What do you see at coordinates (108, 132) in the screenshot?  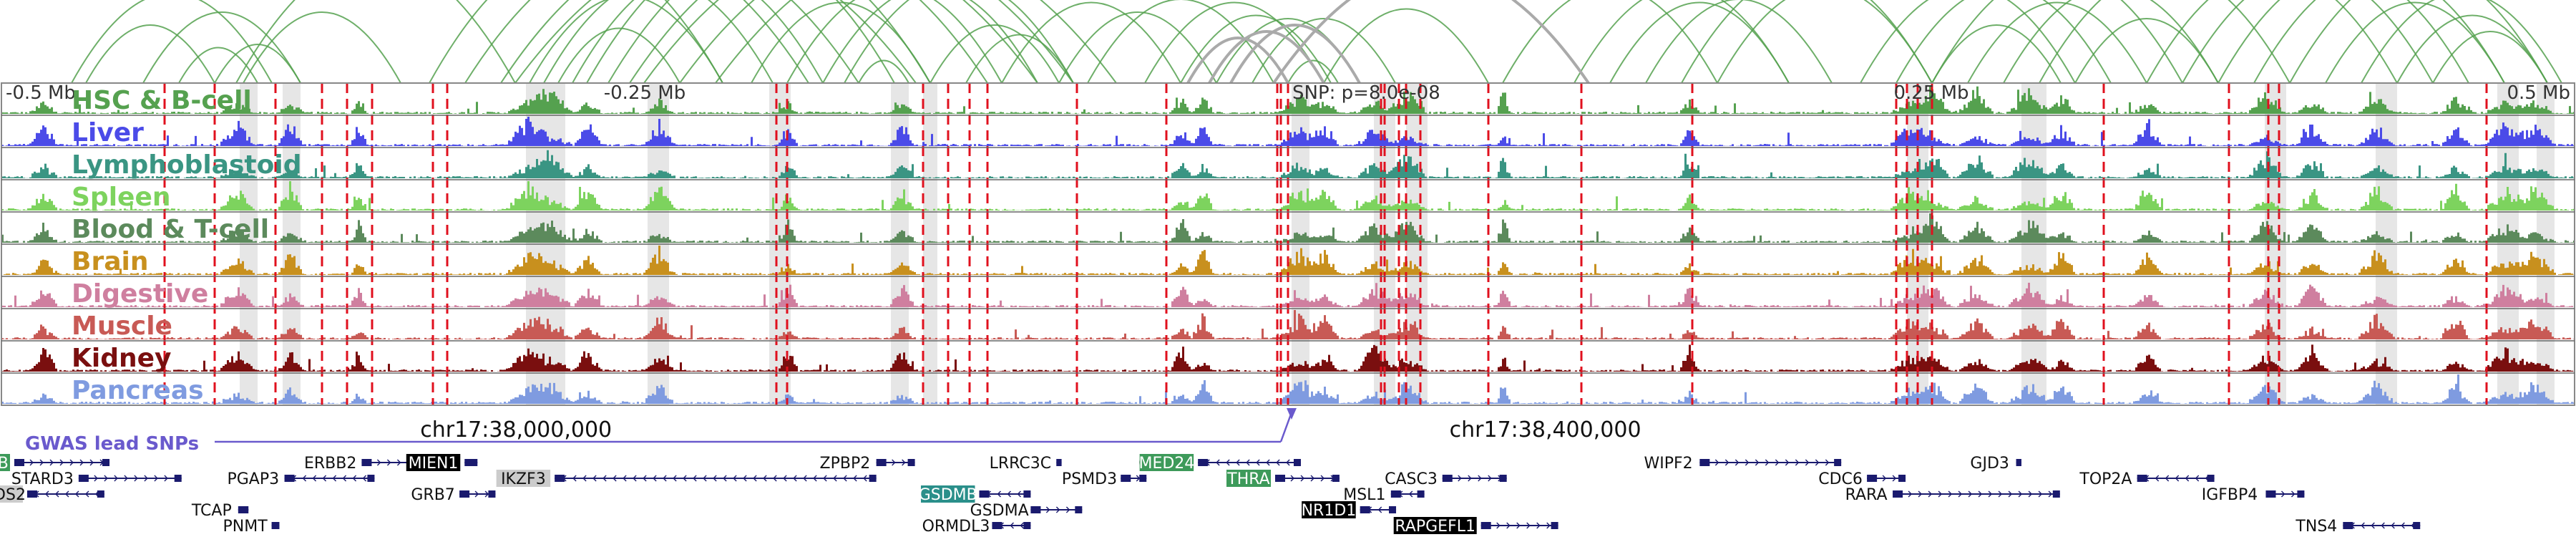 I see `track-label: Liver` at bounding box center [108, 132].